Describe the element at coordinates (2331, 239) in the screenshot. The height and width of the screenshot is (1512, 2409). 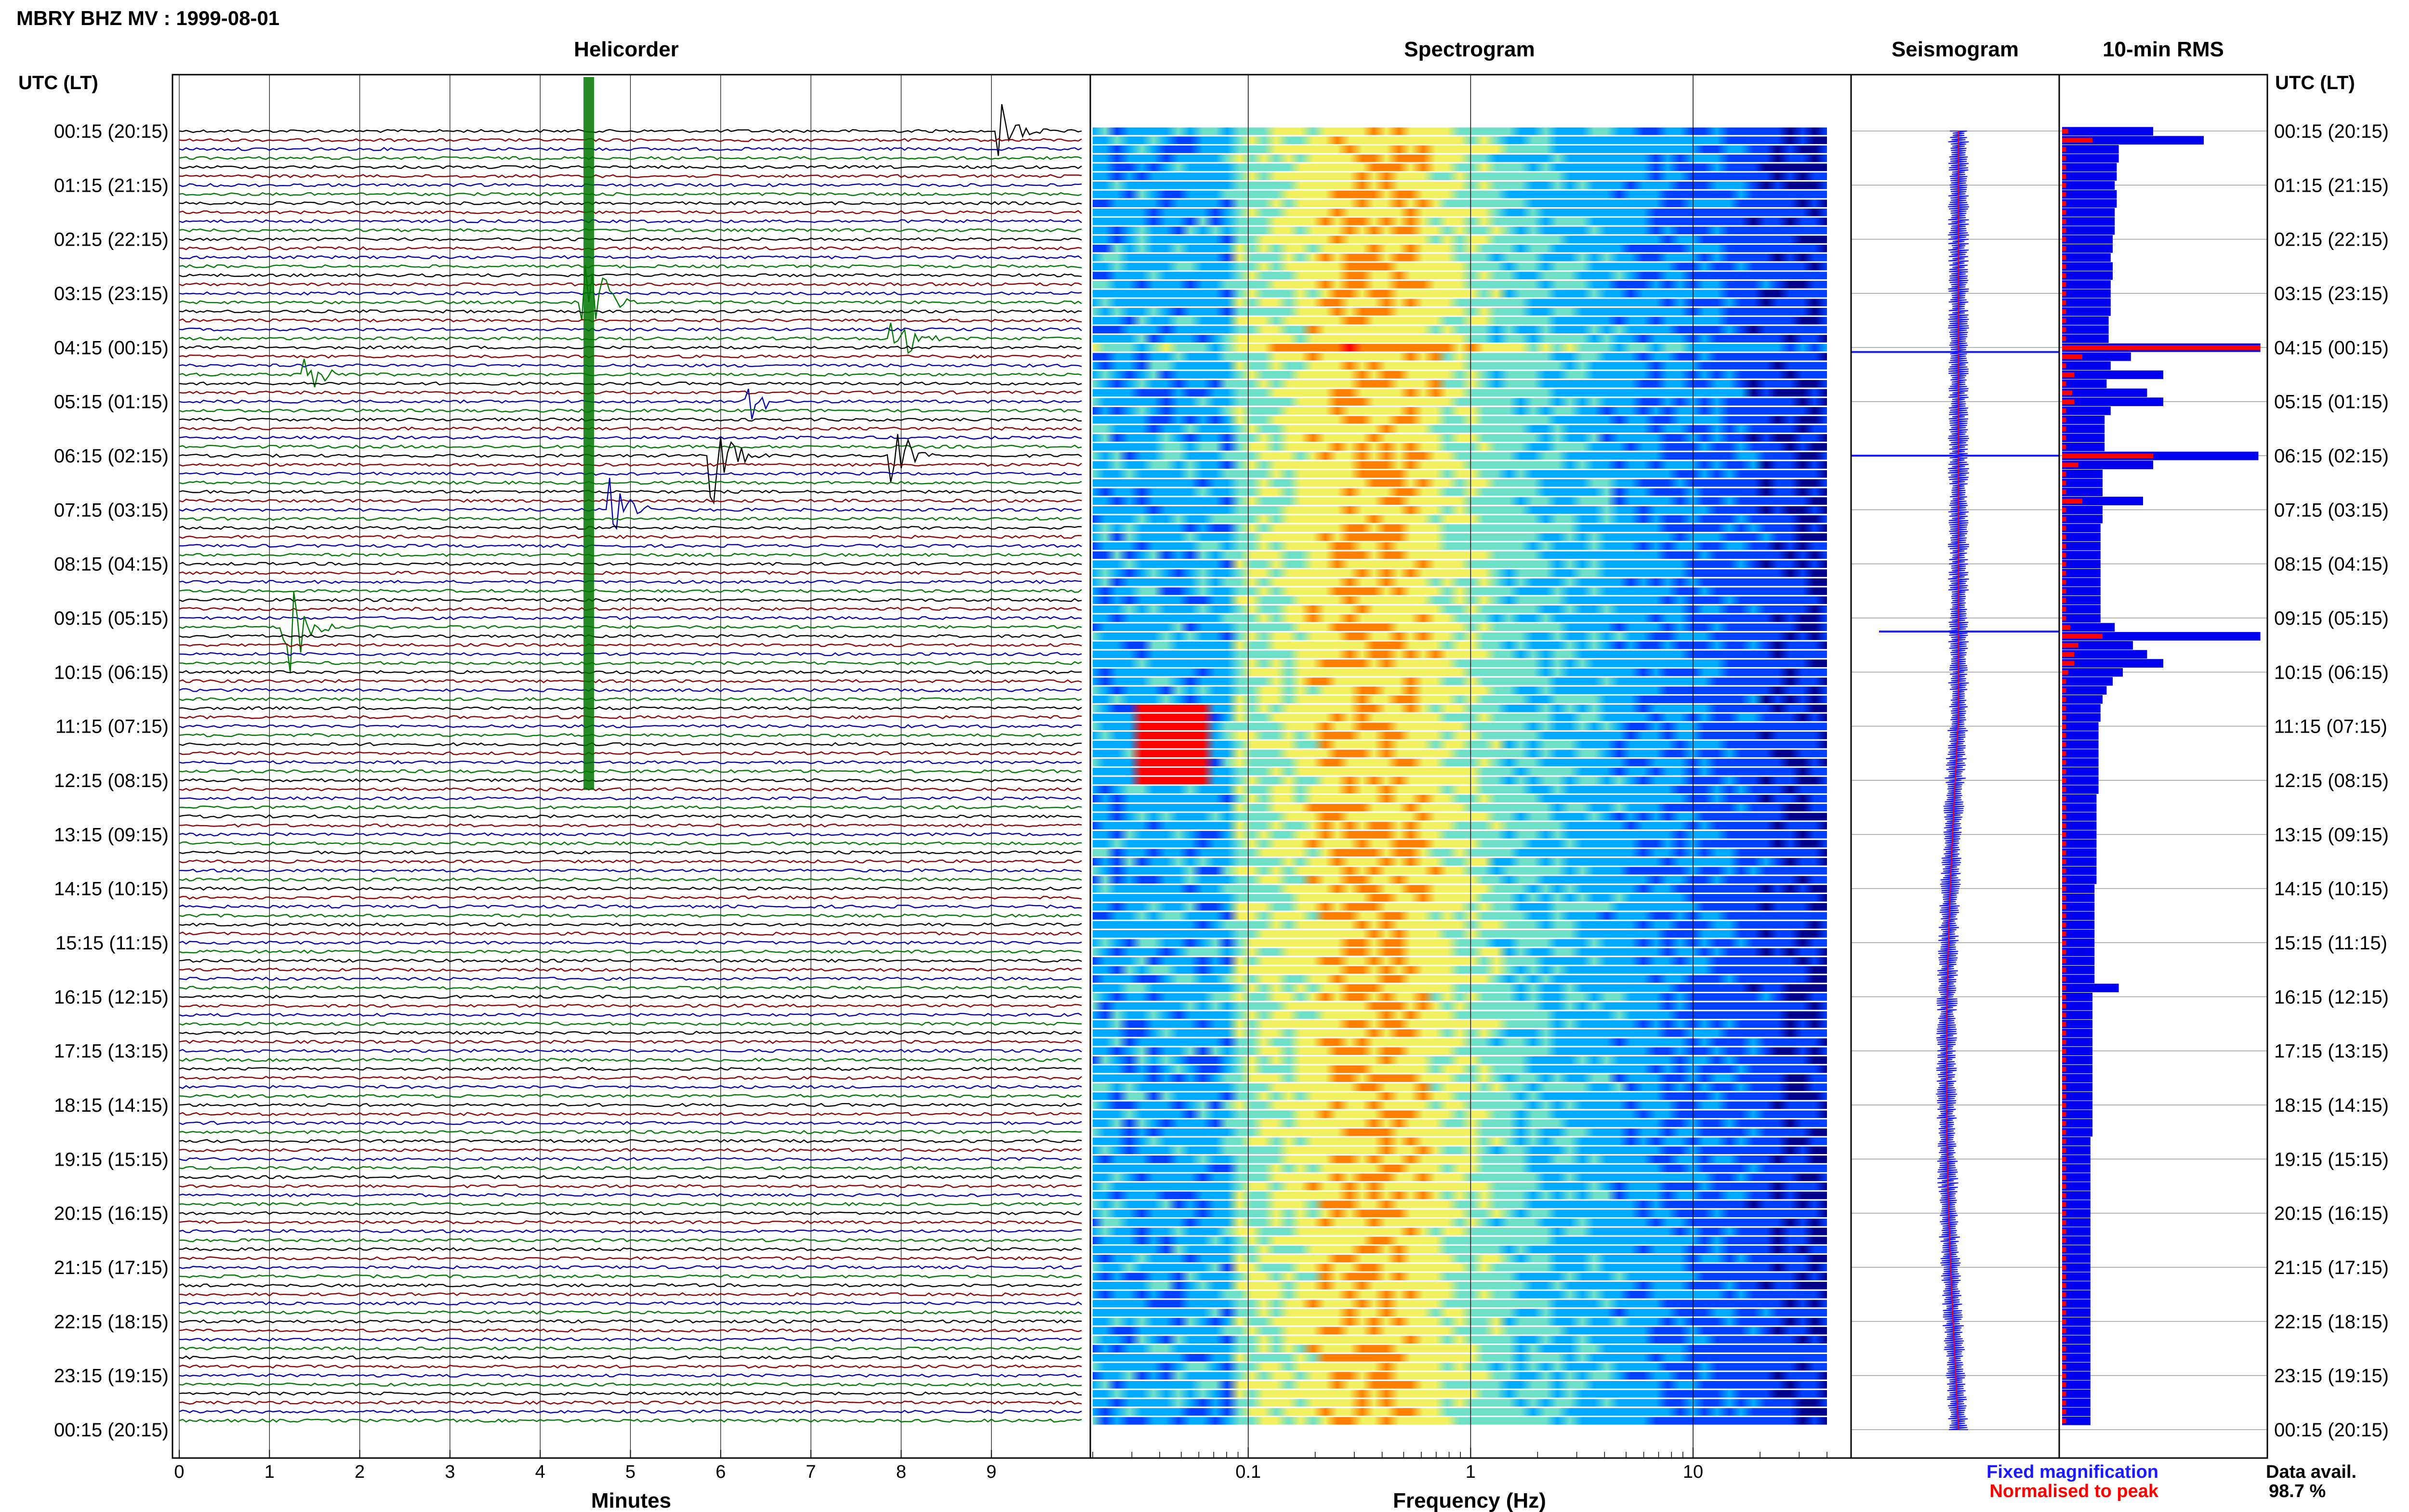
I see `time-label-right: 02:15 (22:15)` at that location.